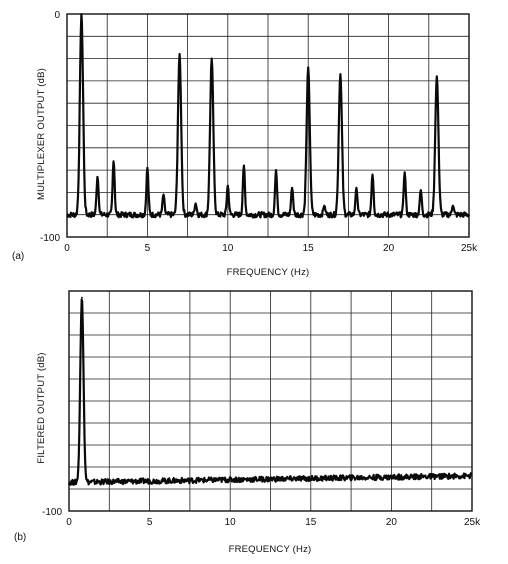  Describe the element at coordinates (270, 549) in the screenshot. I see `panel-b-x-axis-label: FREQUENCY (Hz)` at that location.